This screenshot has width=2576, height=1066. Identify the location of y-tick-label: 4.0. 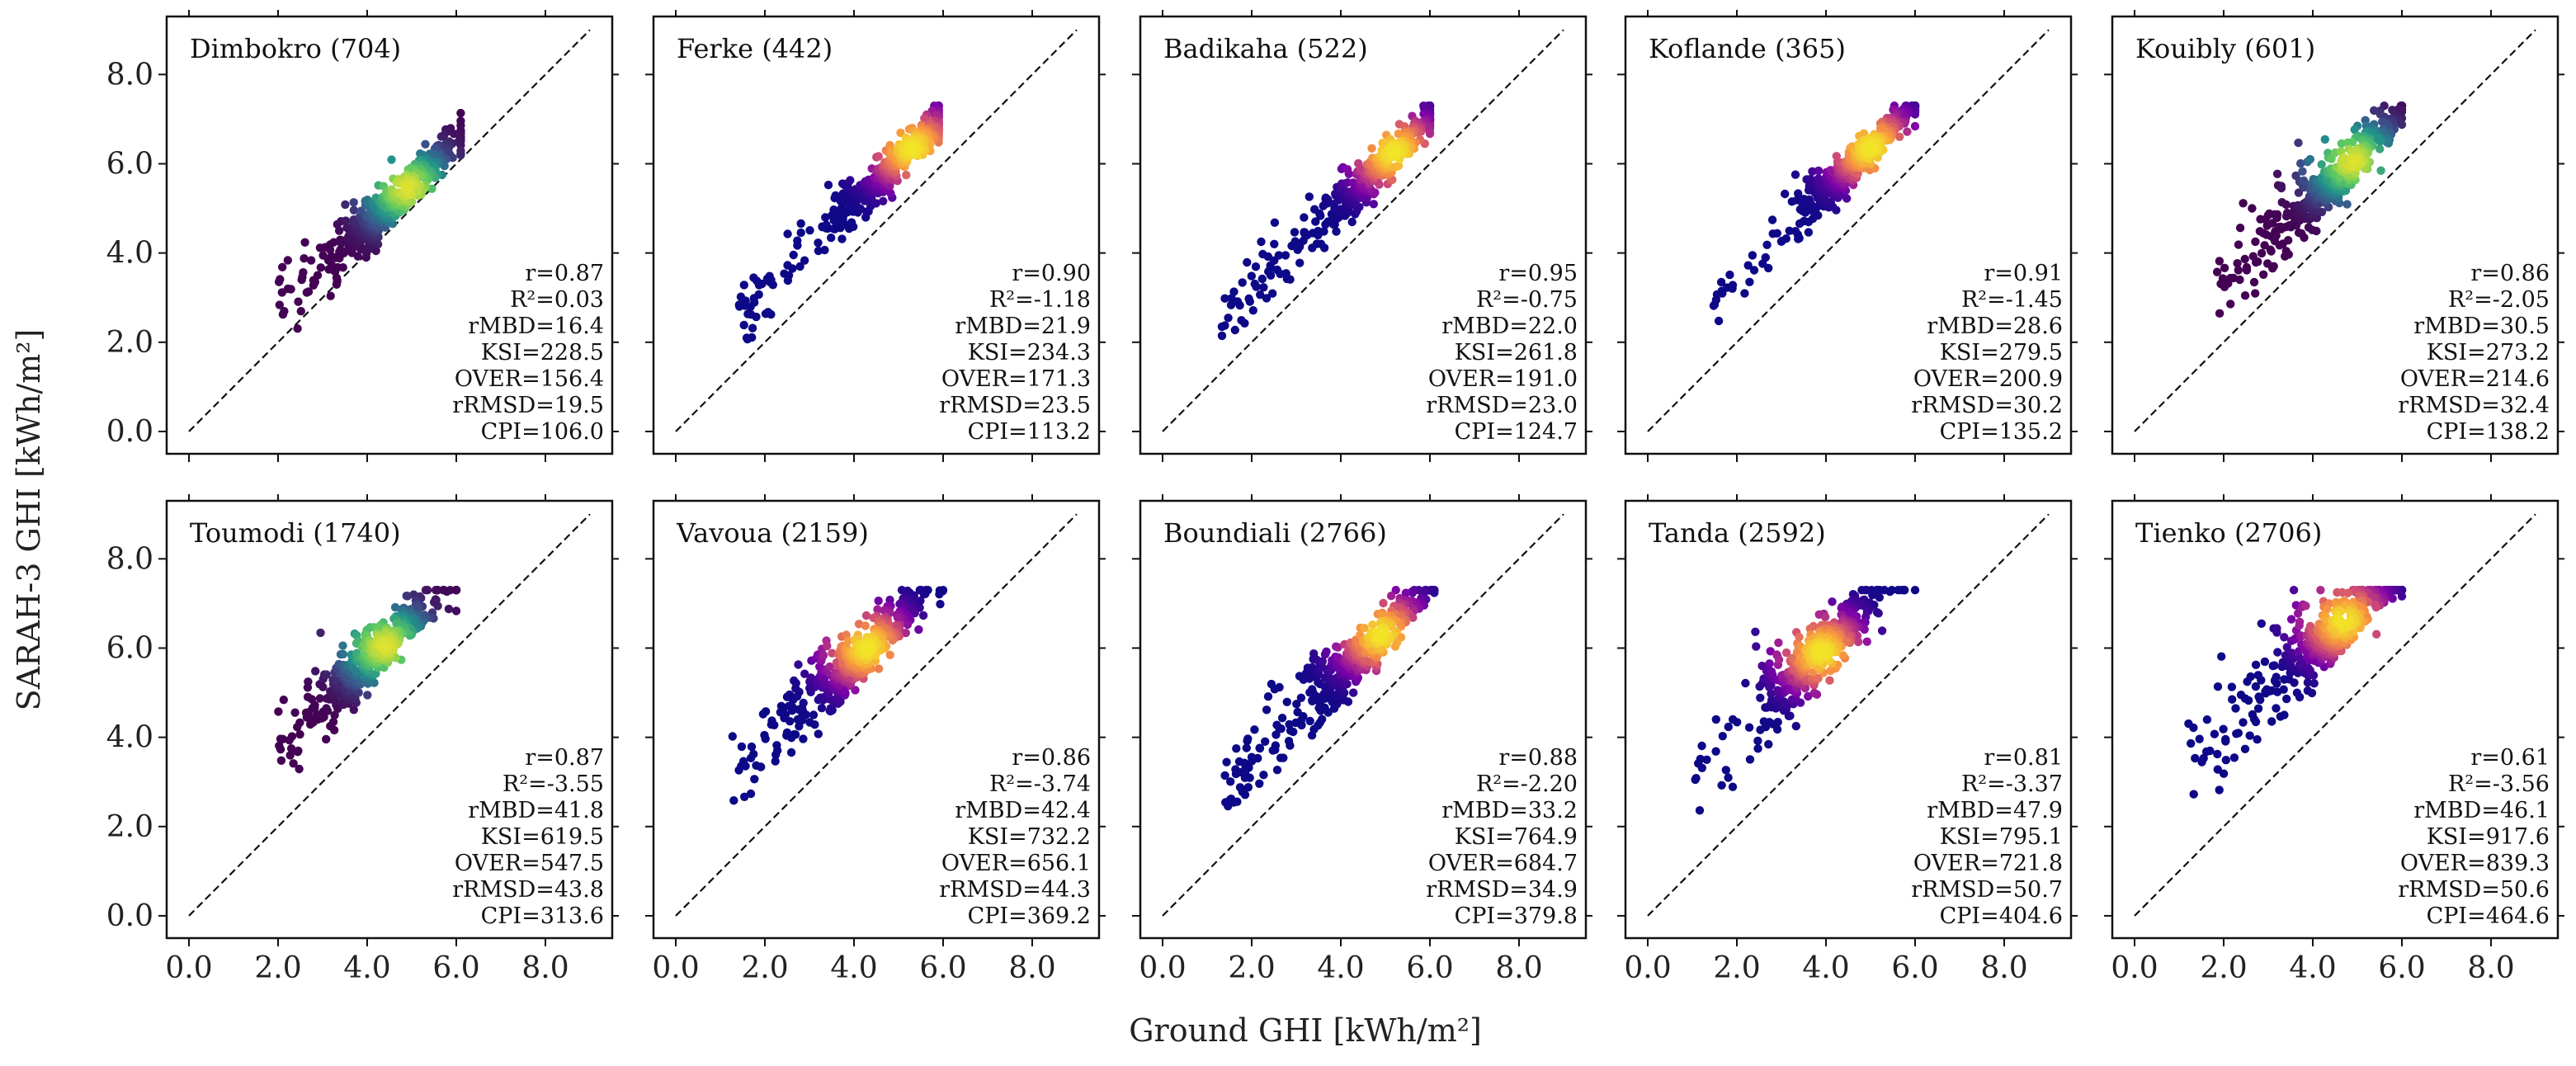
(129, 738).